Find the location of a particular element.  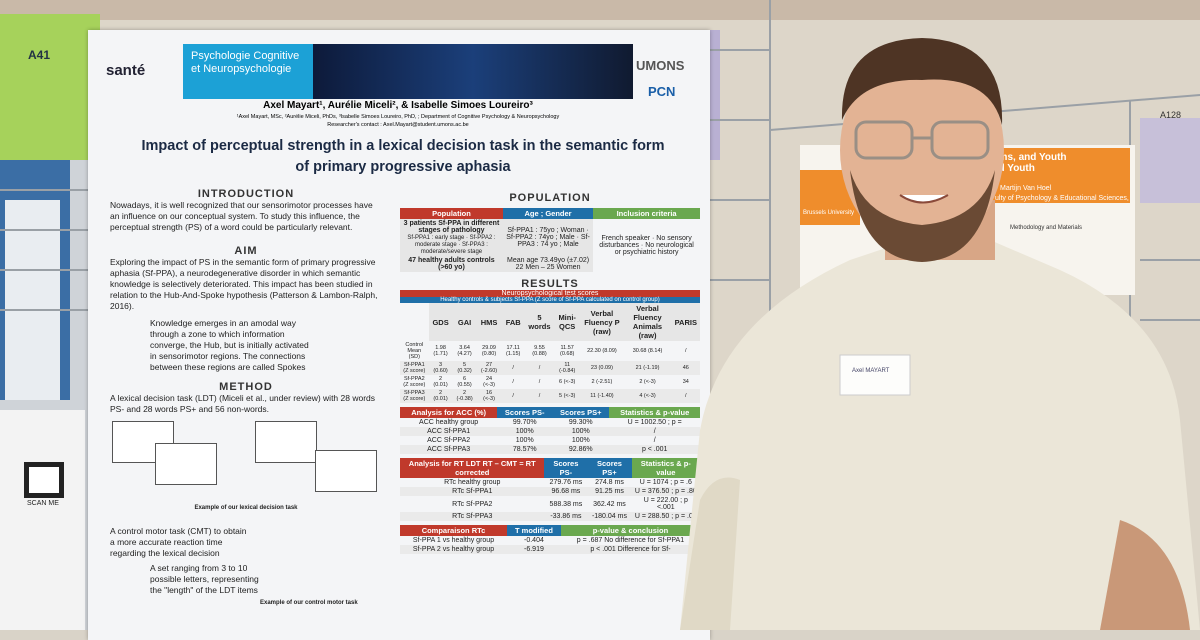

cell: 21 (-1.19) is located at coordinates (647, 368).